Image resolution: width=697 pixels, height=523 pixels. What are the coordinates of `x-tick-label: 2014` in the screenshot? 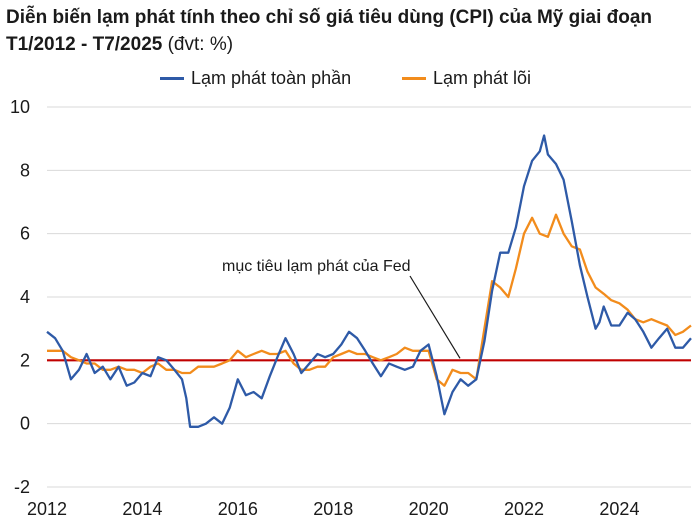 It's located at (142, 509).